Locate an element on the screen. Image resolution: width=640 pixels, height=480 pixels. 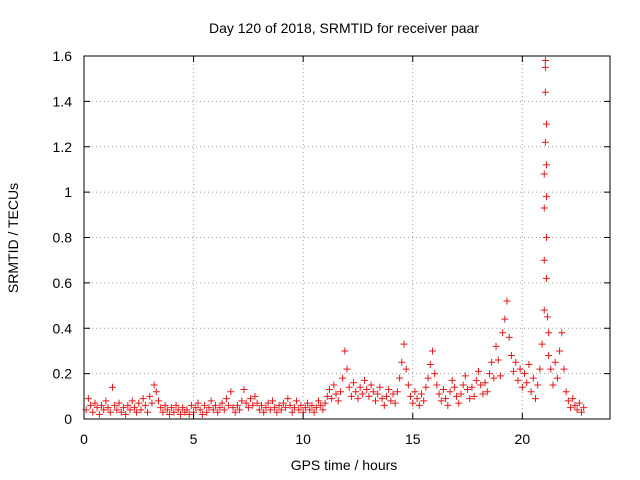
y-tick-label: 1.2 is located at coordinates (63, 147).